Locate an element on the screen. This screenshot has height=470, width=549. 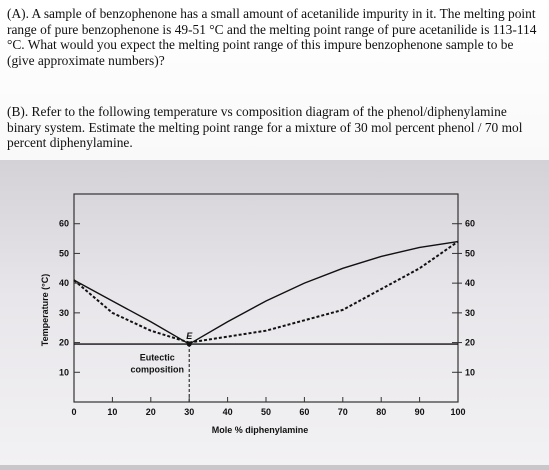
series-liquidus-phenol is located at coordinates (131, 312).